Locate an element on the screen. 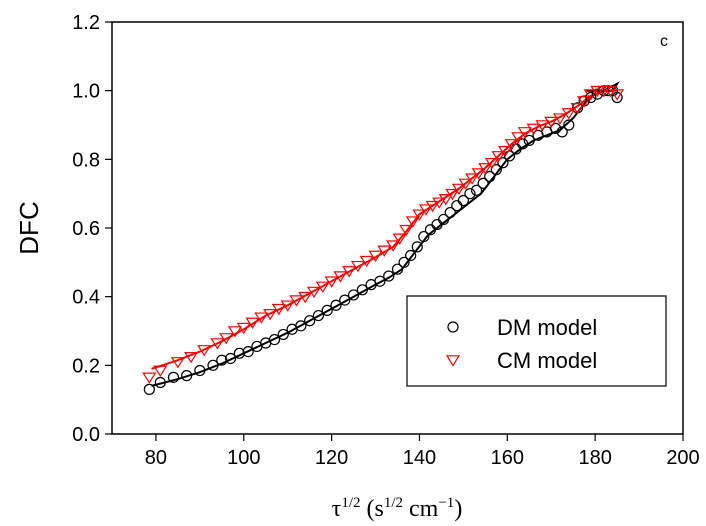  legend-label-cm: CM model is located at coordinates (547, 360).